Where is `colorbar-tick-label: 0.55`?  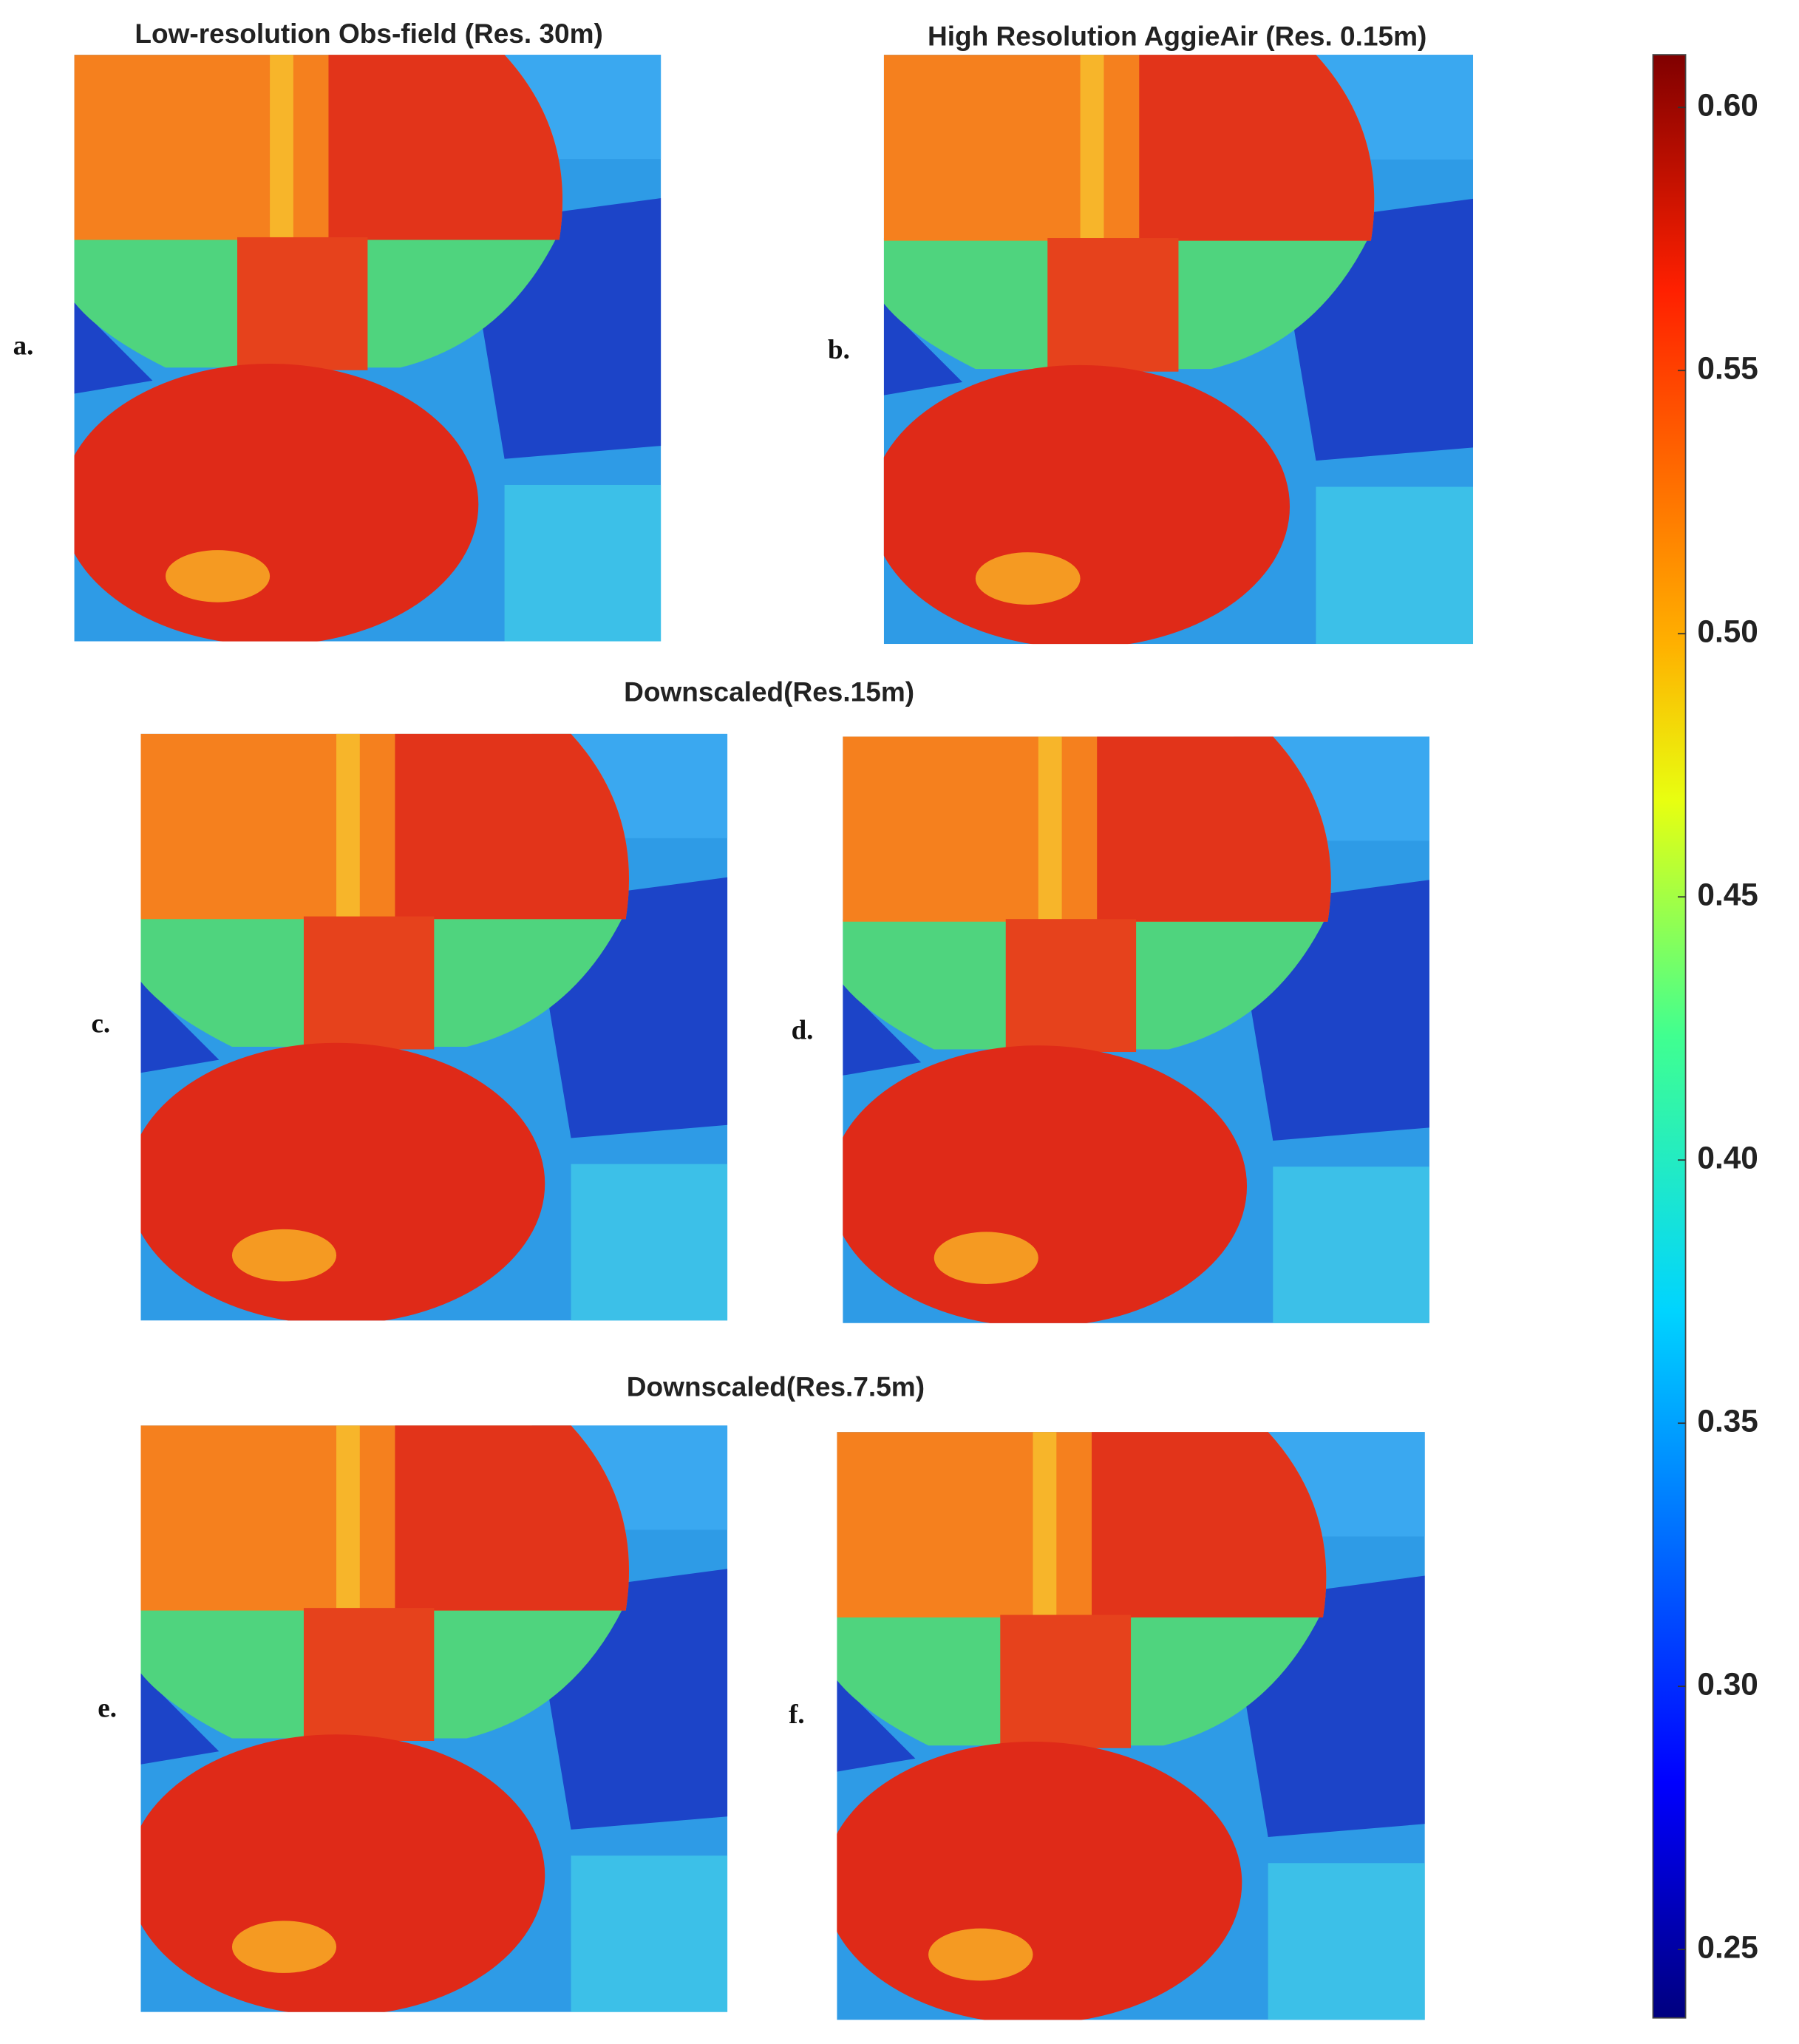
colorbar-tick-label: 0.55 is located at coordinates (1727, 368).